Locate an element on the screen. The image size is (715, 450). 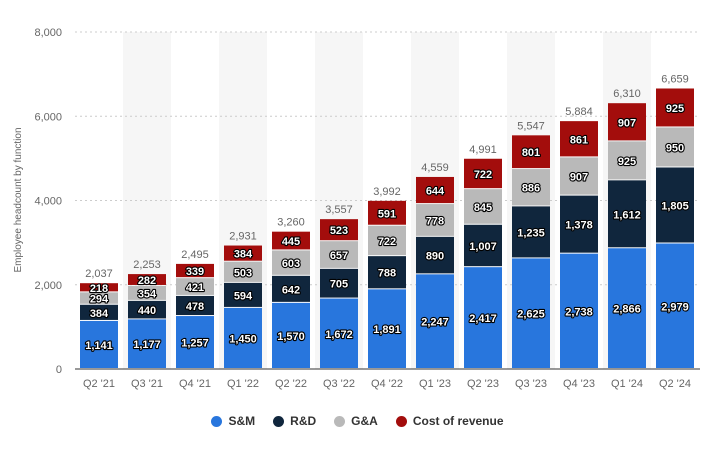
data-label: 384 is located at coordinates (99, 314).